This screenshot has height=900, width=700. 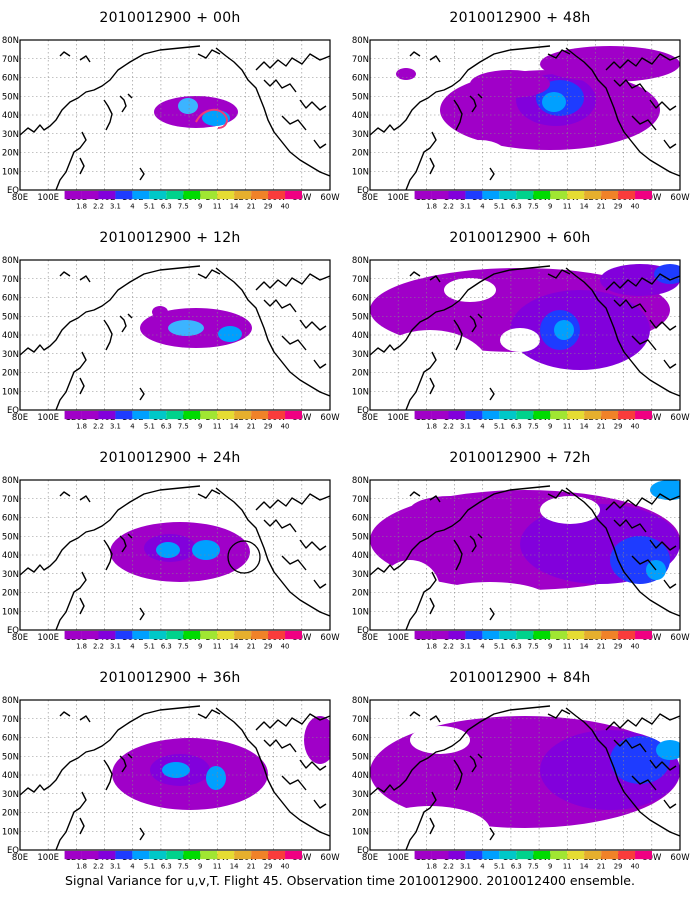 I want to click on lat-tick-label: 80N, so click(x=360, y=41).